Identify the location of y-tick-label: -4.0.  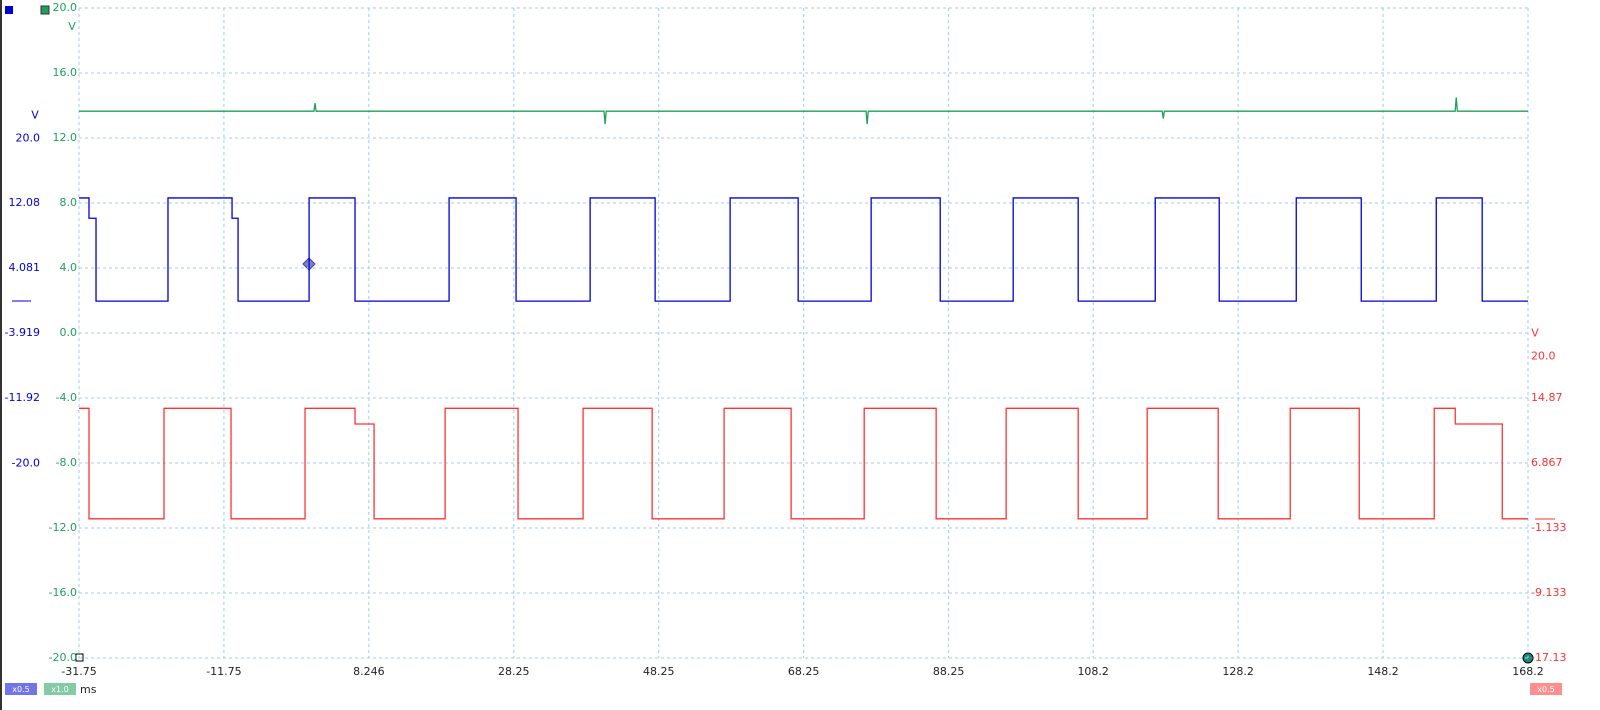
(66, 397).